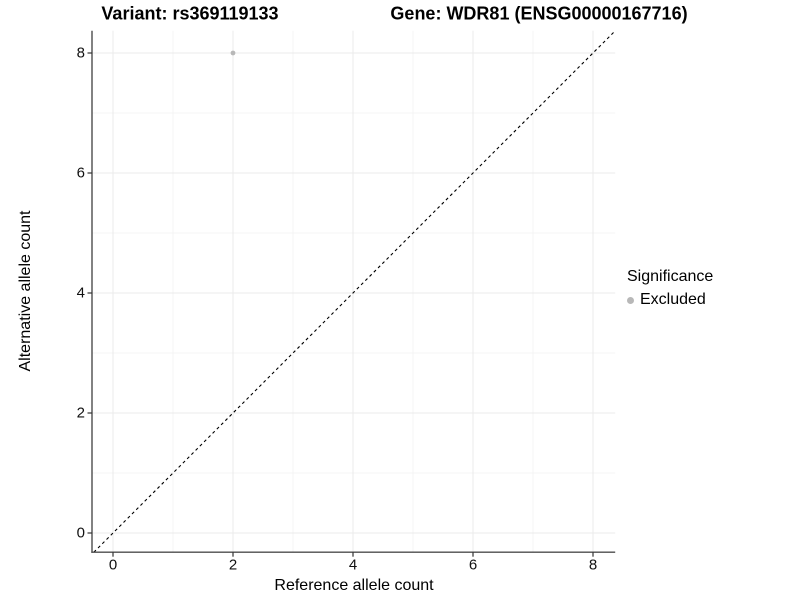  What do you see at coordinates (25, 291) in the screenshot?
I see `y-axis-title: Alternative allele count` at bounding box center [25, 291].